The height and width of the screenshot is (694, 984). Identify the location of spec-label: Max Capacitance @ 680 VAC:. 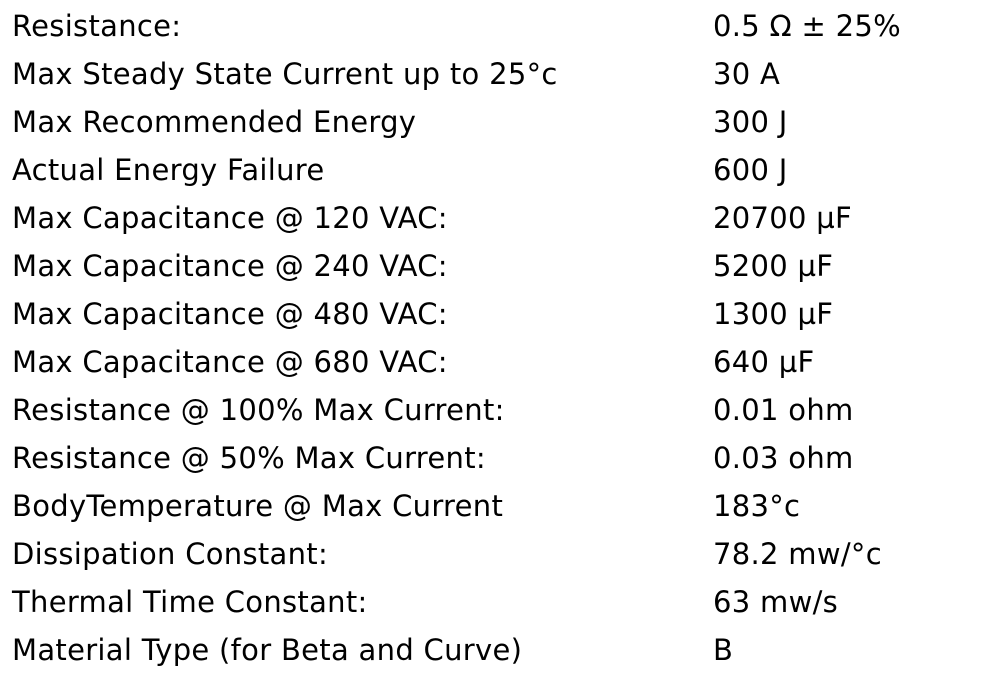
(230, 362).